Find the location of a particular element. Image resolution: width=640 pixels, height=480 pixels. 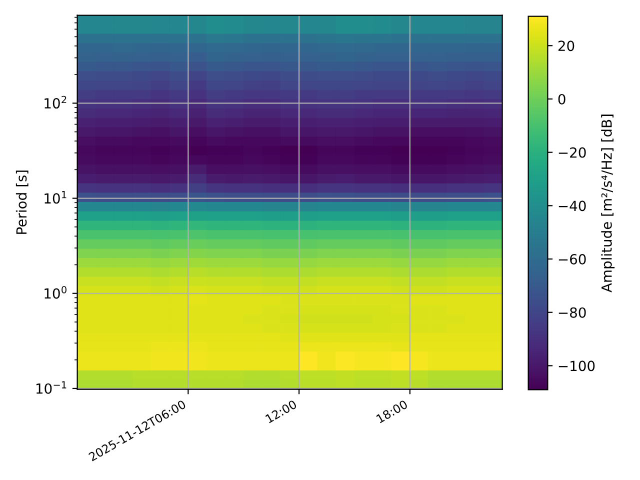

y-axis-title: Period [s] is located at coordinates (22, 202).